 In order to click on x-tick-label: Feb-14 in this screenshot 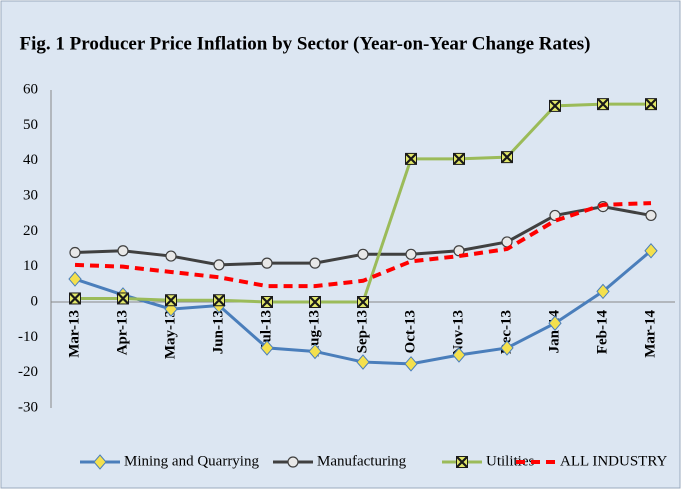, I will do `click(602, 332)`.